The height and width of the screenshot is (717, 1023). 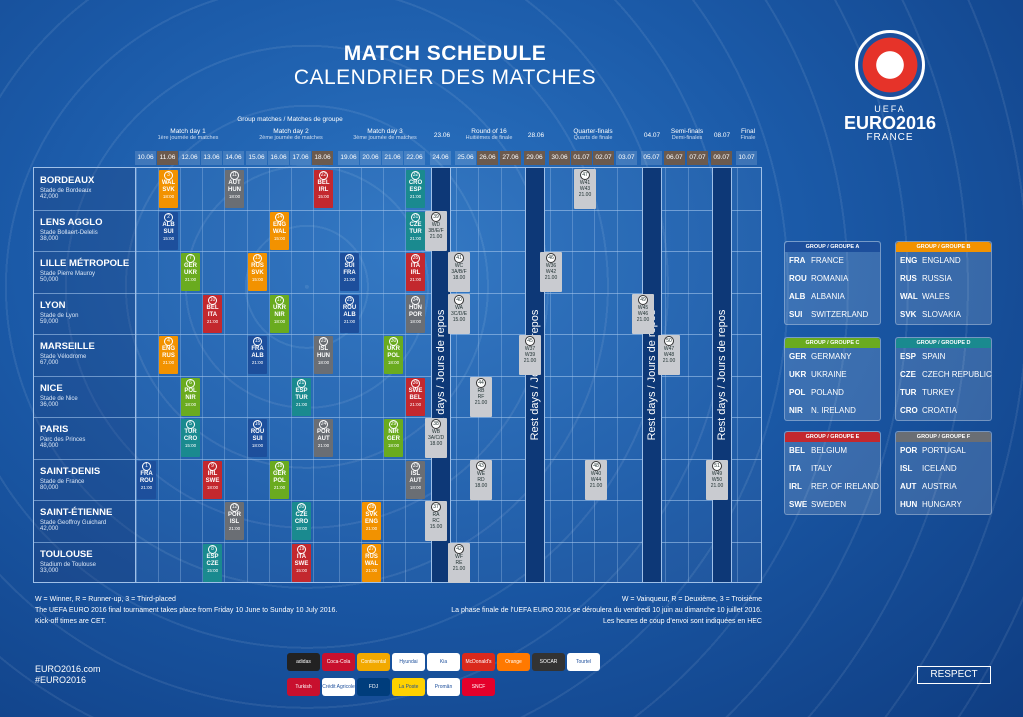 What do you see at coordinates (487, 158) in the screenshot?
I see `date-26.06: 26.06` at bounding box center [487, 158].